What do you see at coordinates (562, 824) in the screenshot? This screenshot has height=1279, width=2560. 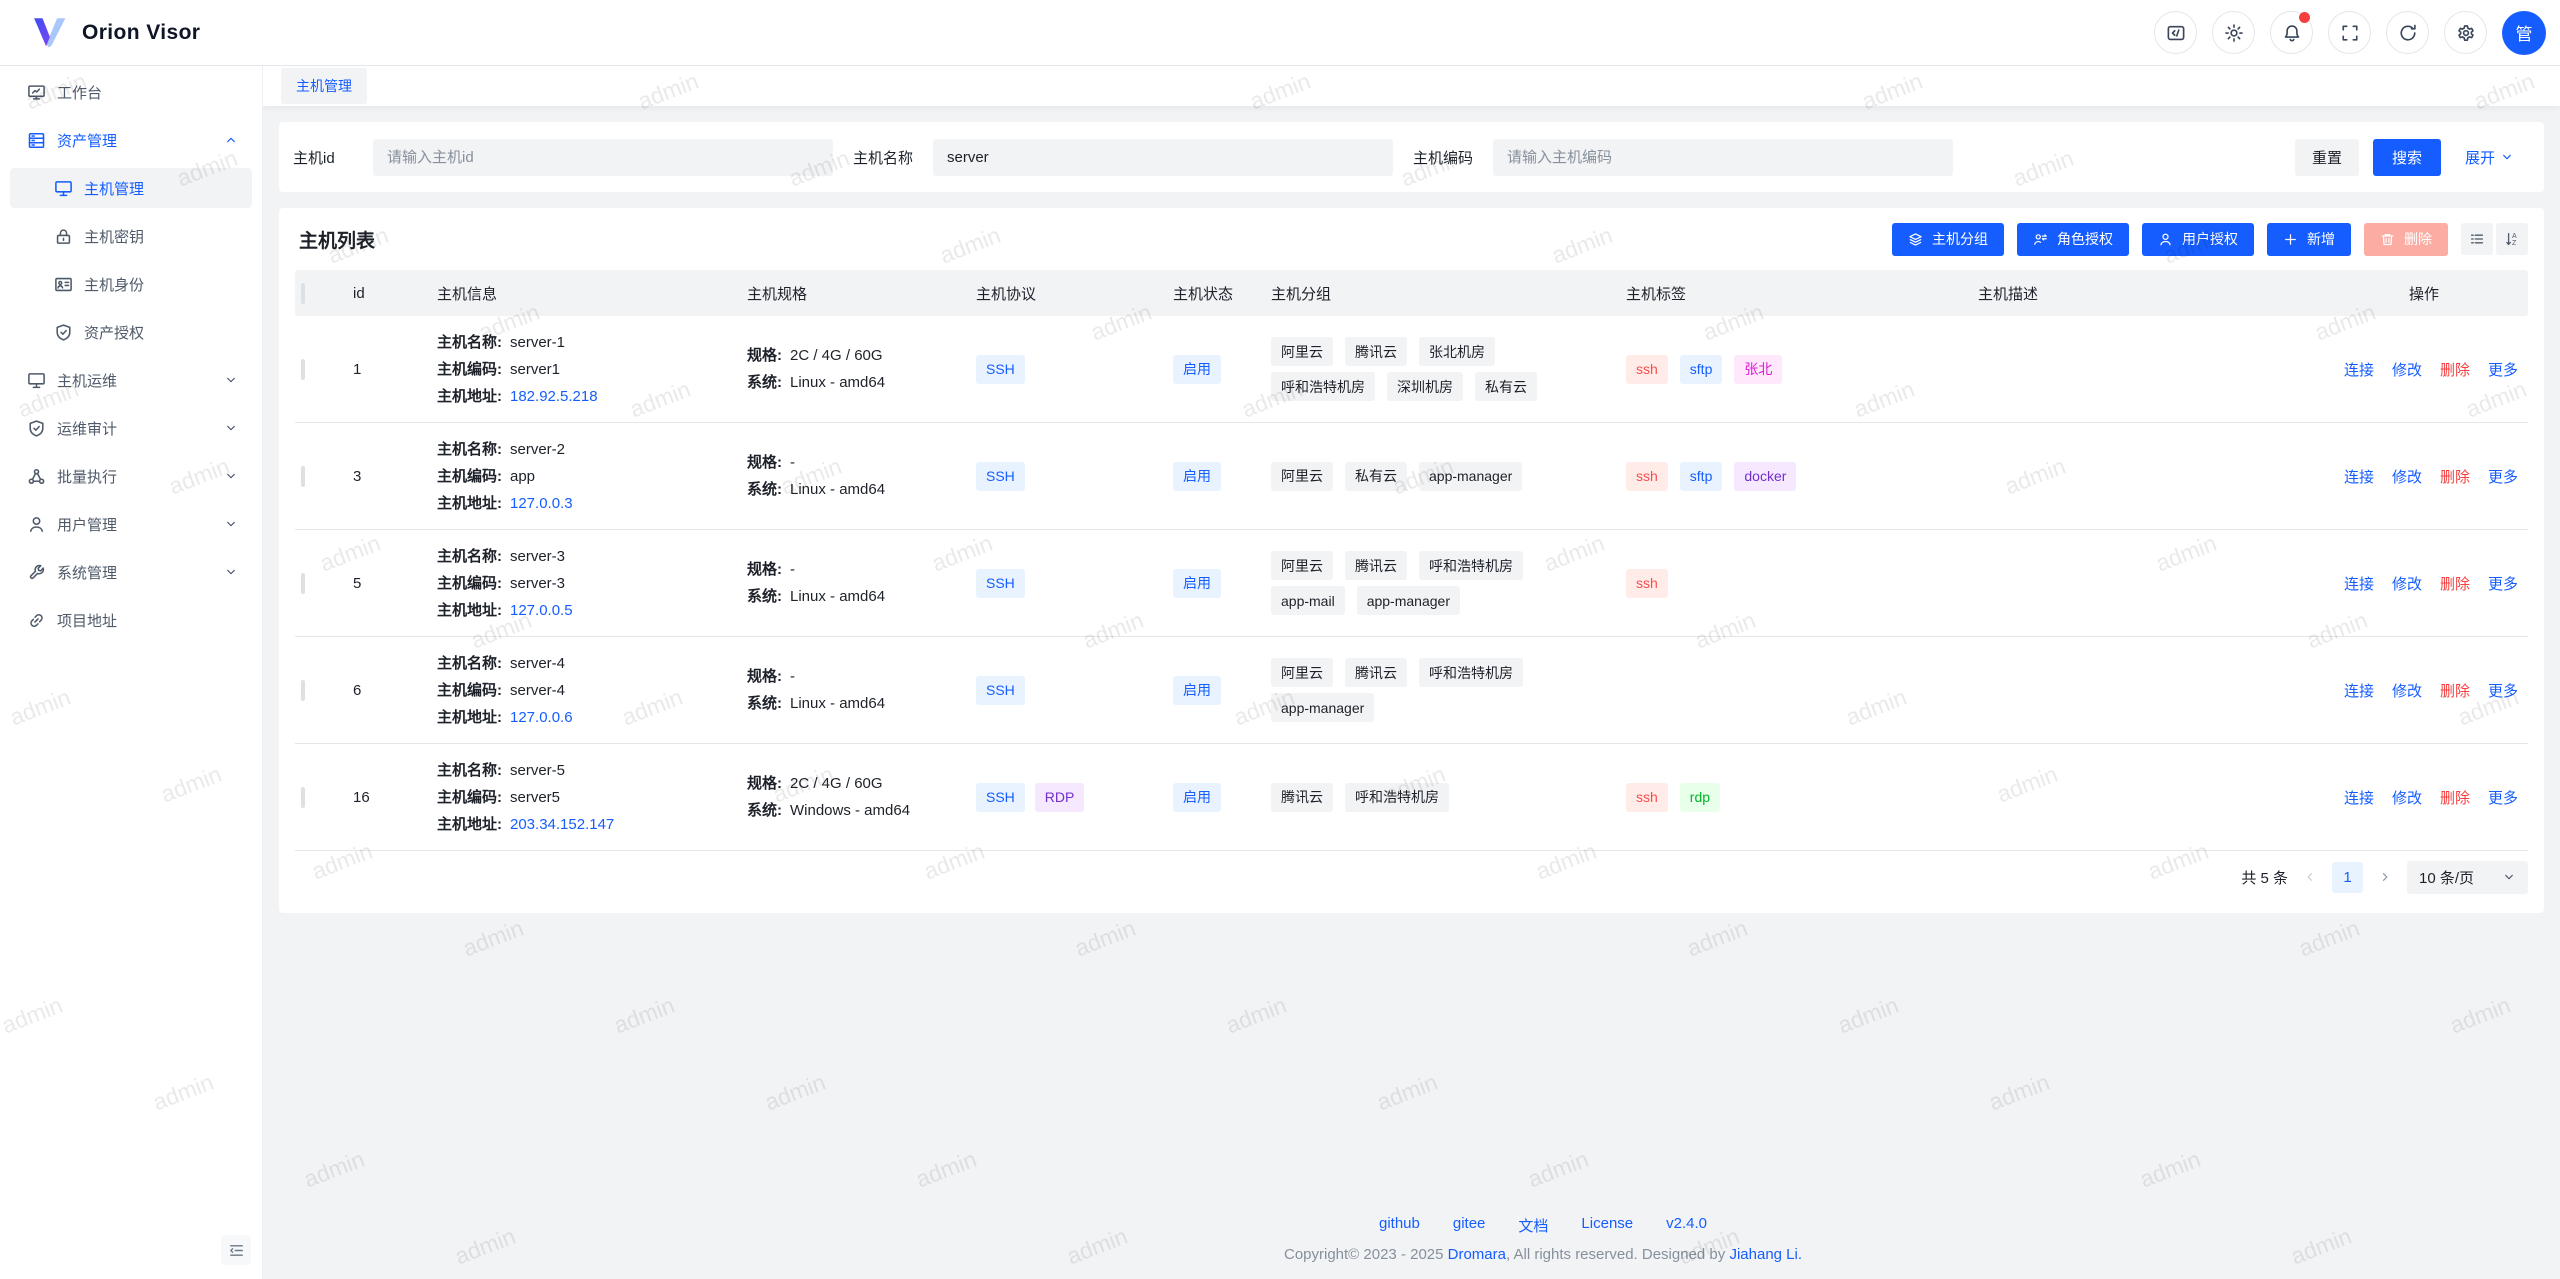 I see `host-address-link: 203.34.152.147` at bounding box center [562, 824].